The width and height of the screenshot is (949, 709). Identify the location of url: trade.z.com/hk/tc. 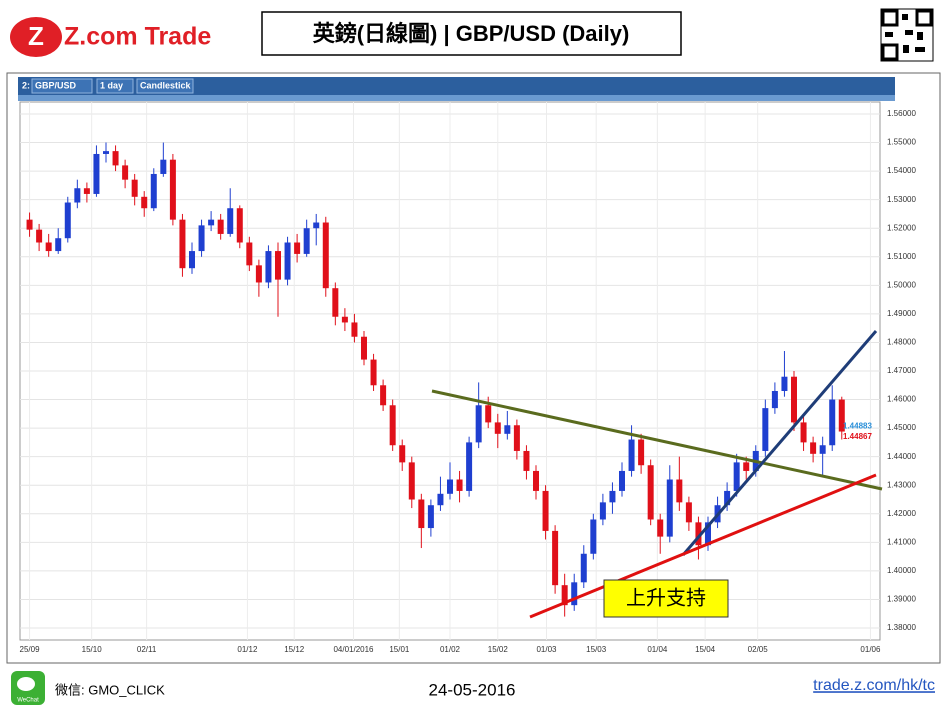
(874, 685).